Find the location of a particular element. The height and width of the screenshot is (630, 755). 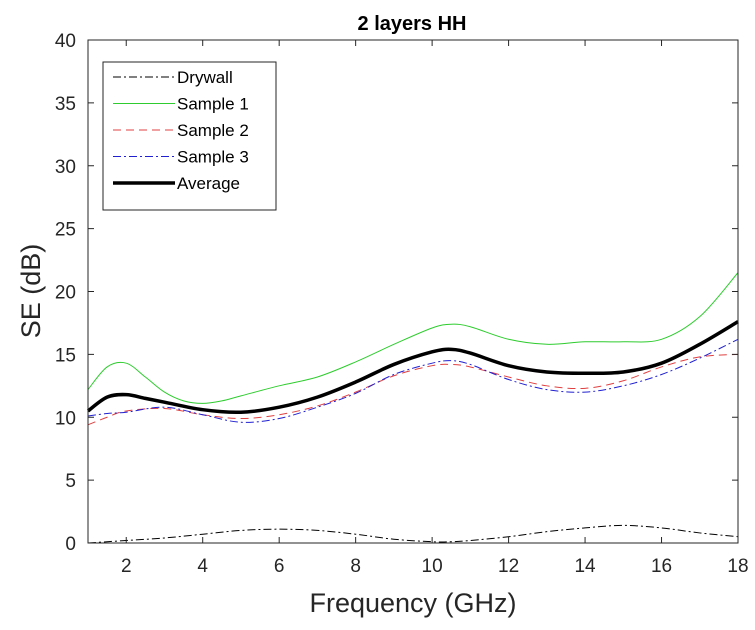

legend-box is located at coordinates (189, 136).